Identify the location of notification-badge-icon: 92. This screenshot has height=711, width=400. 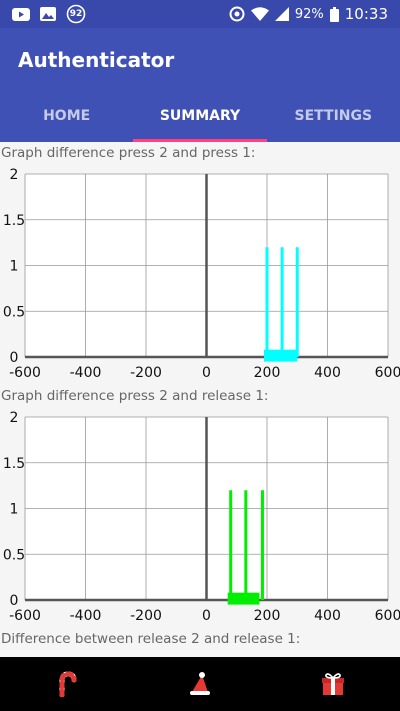
(76, 14).